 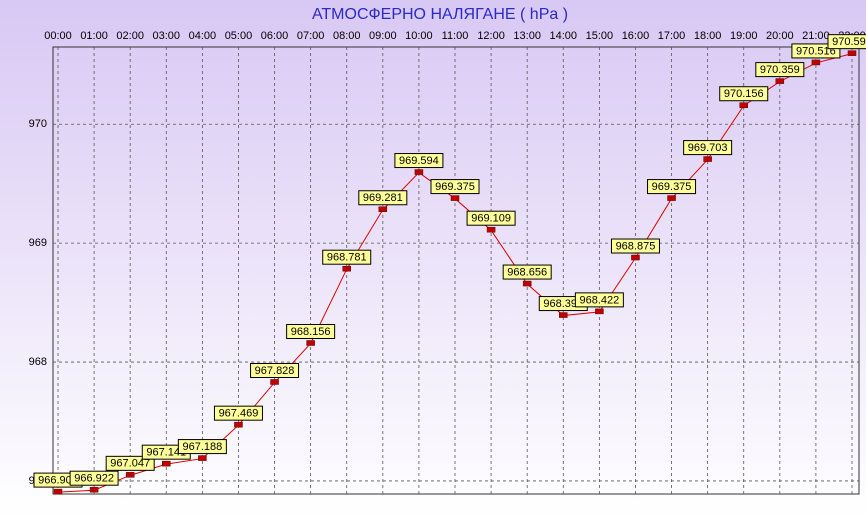 I want to click on x-tick-label: 01:00, so click(x=94, y=36).